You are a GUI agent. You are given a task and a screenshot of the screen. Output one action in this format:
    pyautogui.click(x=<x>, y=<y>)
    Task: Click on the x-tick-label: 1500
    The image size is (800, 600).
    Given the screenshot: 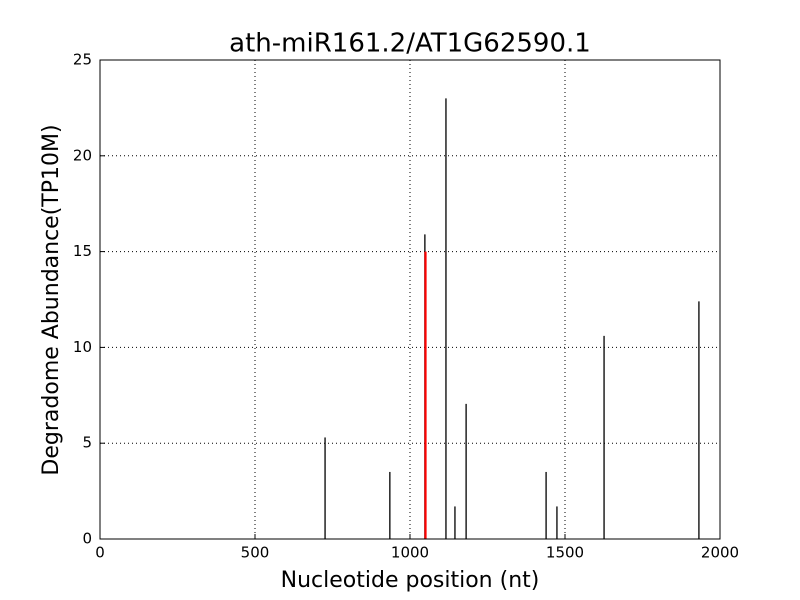 What is the action you would take?
    pyautogui.click(x=565, y=553)
    